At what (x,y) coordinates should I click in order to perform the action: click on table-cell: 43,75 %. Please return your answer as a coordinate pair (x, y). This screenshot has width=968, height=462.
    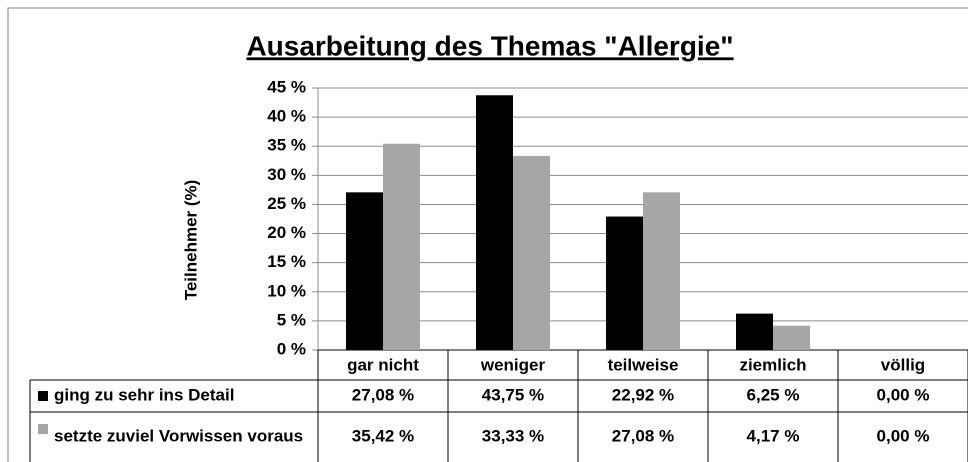
    Looking at the image, I should click on (513, 394).